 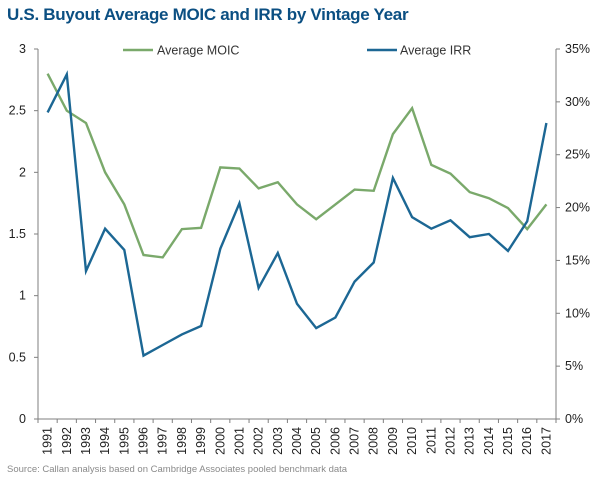 What do you see at coordinates (22, 296) in the screenshot?
I see `left-tick-label: 1` at bounding box center [22, 296].